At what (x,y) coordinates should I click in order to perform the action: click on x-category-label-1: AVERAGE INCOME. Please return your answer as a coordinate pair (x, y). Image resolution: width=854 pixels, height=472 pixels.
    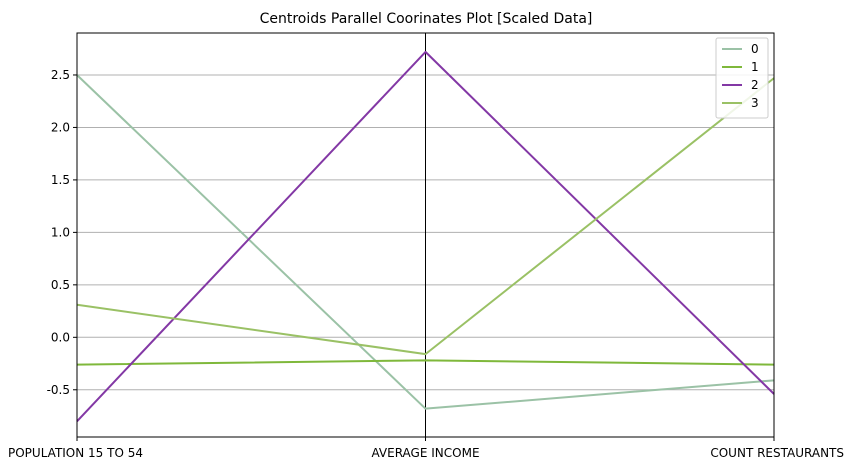
    Looking at the image, I should click on (425, 453).